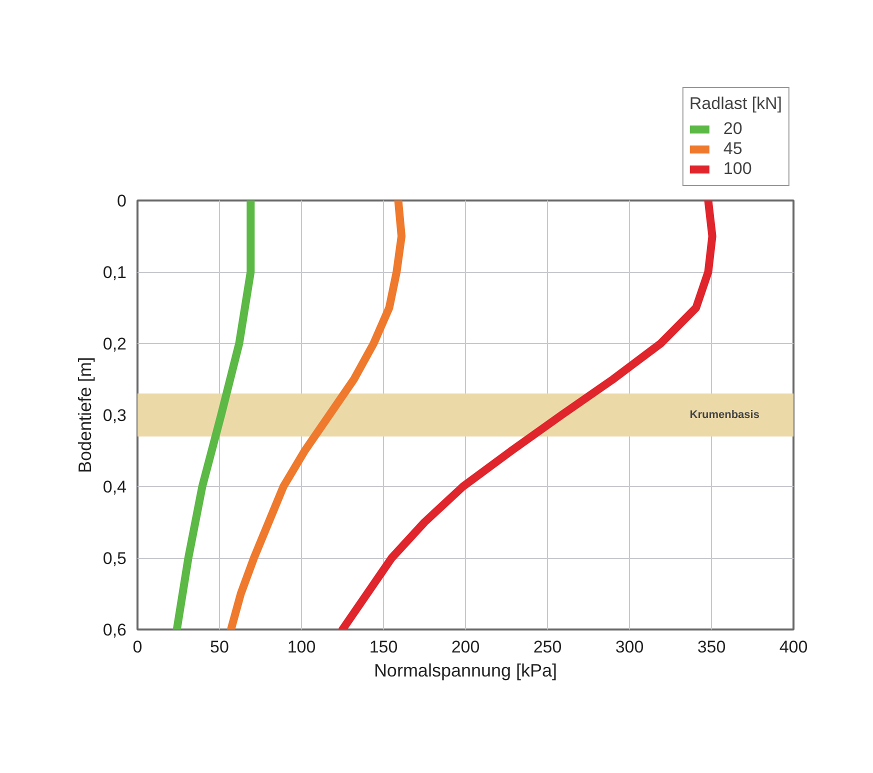 The width and height of the screenshot is (873, 773). Describe the element at coordinates (114, 344) in the screenshot. I see `y-tick-label: 0,2` at that location.